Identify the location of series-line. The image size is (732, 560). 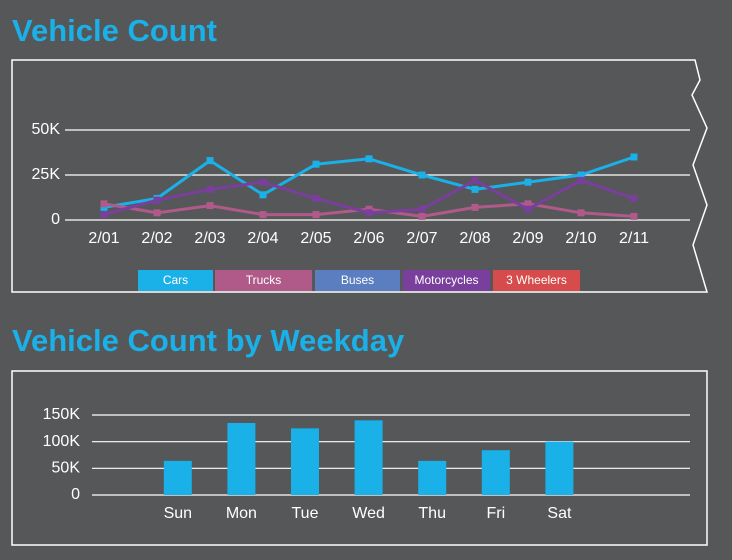
(369, 182).